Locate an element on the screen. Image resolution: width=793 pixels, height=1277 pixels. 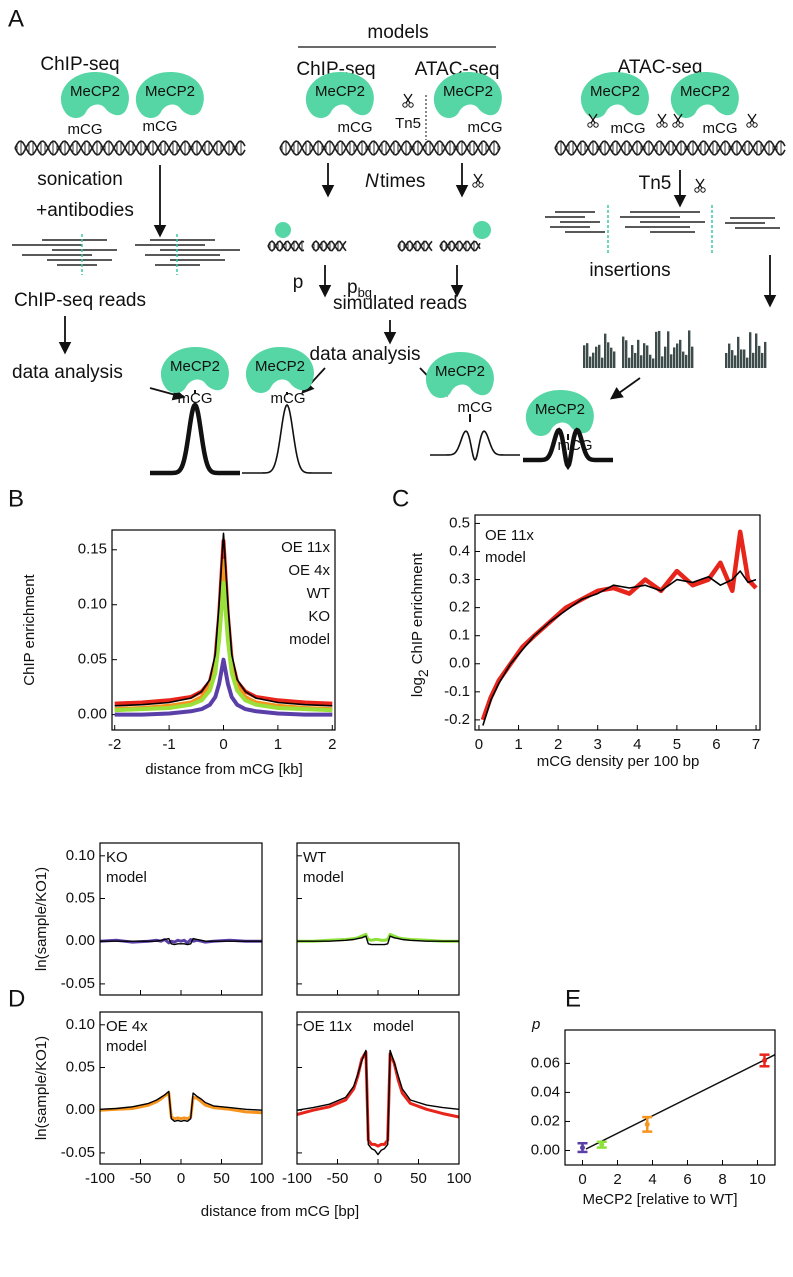
x-axis-label: distance from mCG [bp] is located at coordinates (280, 1211).